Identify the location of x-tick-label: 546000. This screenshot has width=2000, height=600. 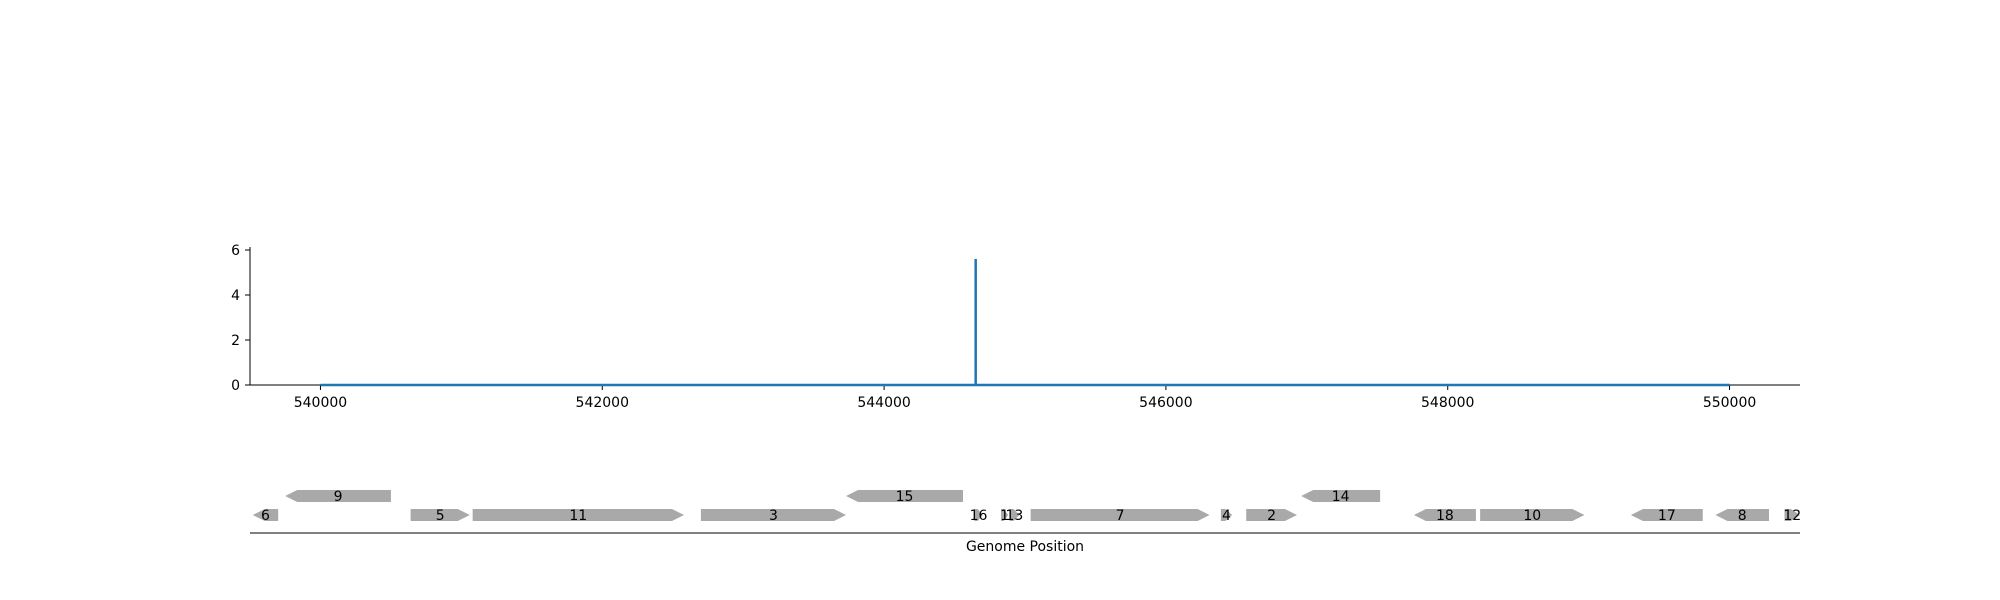
(1165, 403).